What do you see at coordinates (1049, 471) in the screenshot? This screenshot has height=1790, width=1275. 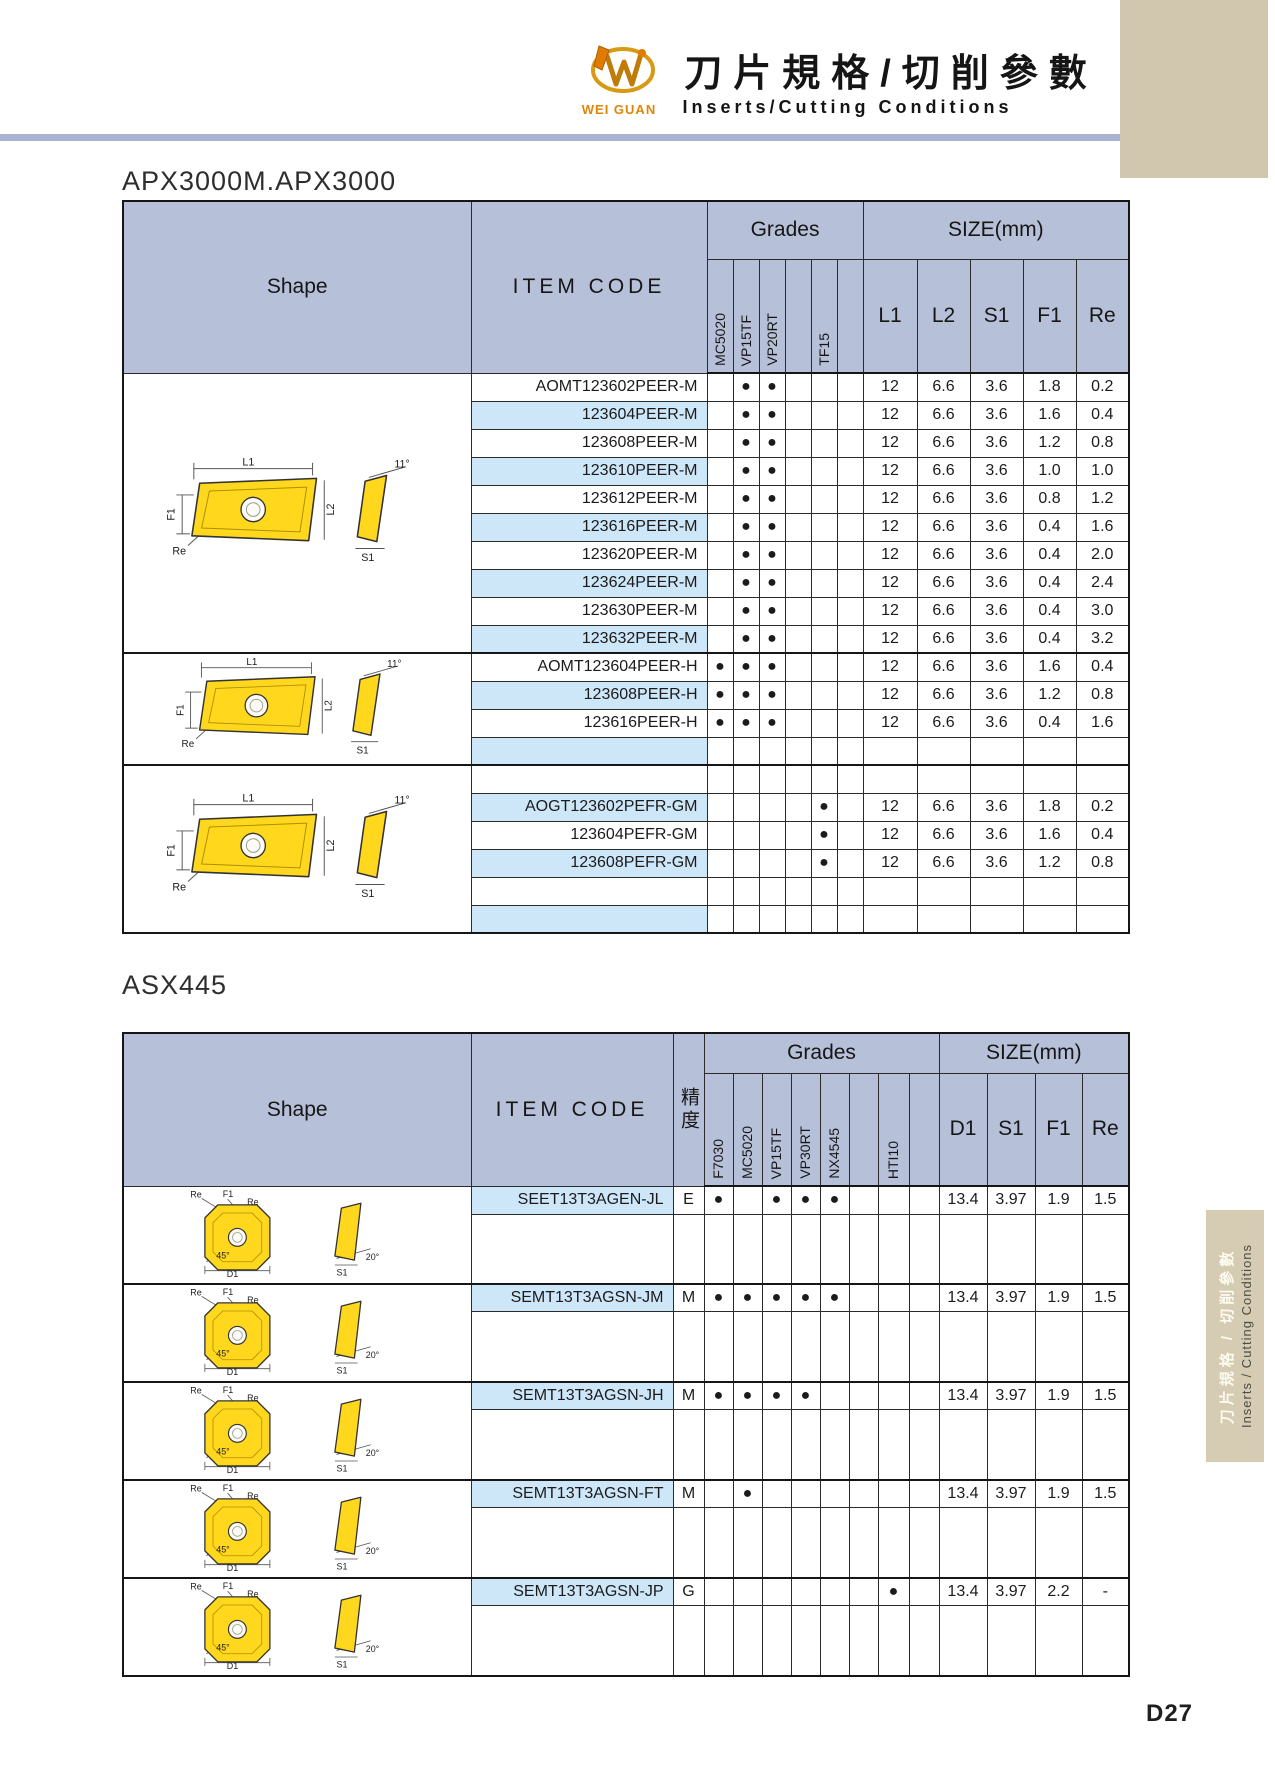 I see `val-cell: 1.0` at bounding box center [1049, 471].